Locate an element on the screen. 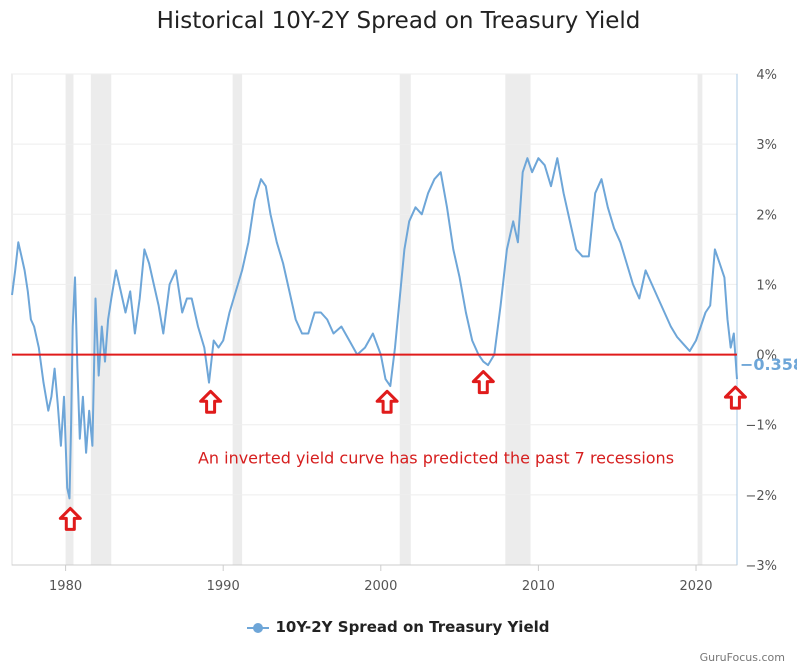 The width and height of the screenshot is (797, 670). y-tick-label: 4% is located at coordinates (766, 75).